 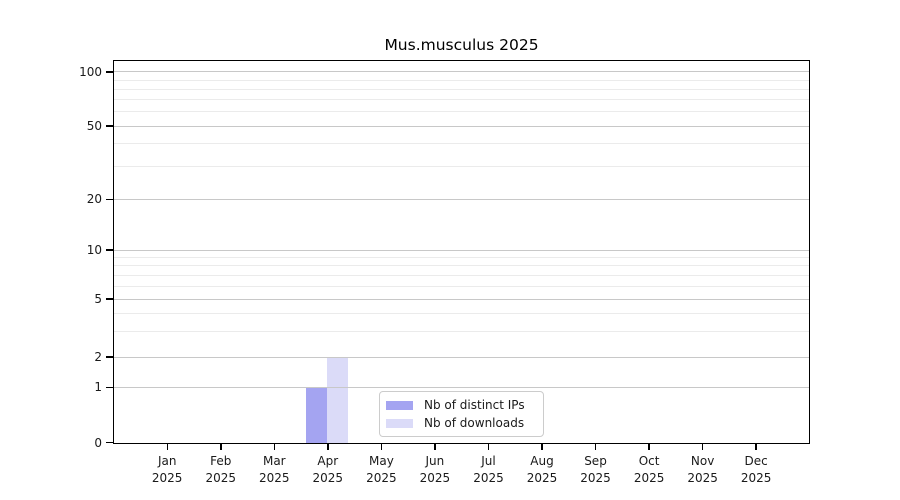 I want to click on x-tick-label-jan: Jan 2025, so click(x=167, y=469).